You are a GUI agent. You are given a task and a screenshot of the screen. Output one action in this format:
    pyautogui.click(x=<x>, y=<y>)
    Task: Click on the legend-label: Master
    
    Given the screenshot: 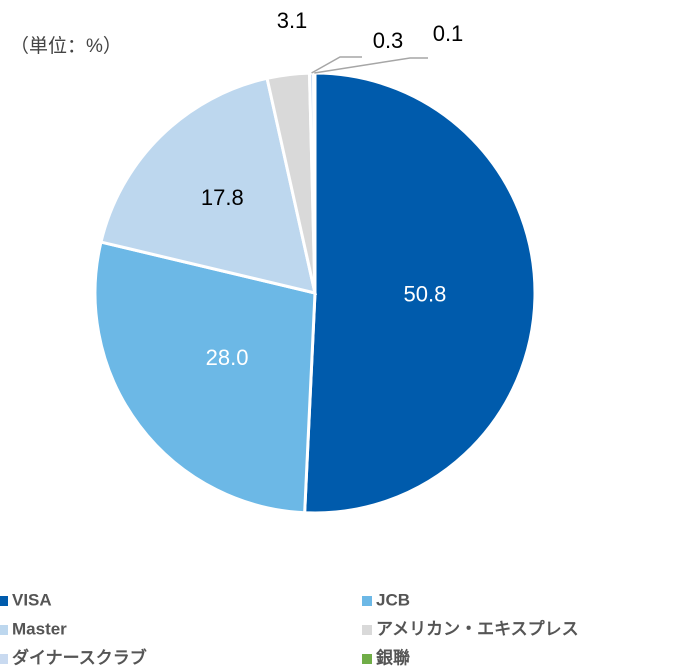 What is the action you would take?
    pyautogui.click(x=39, y=628)
    